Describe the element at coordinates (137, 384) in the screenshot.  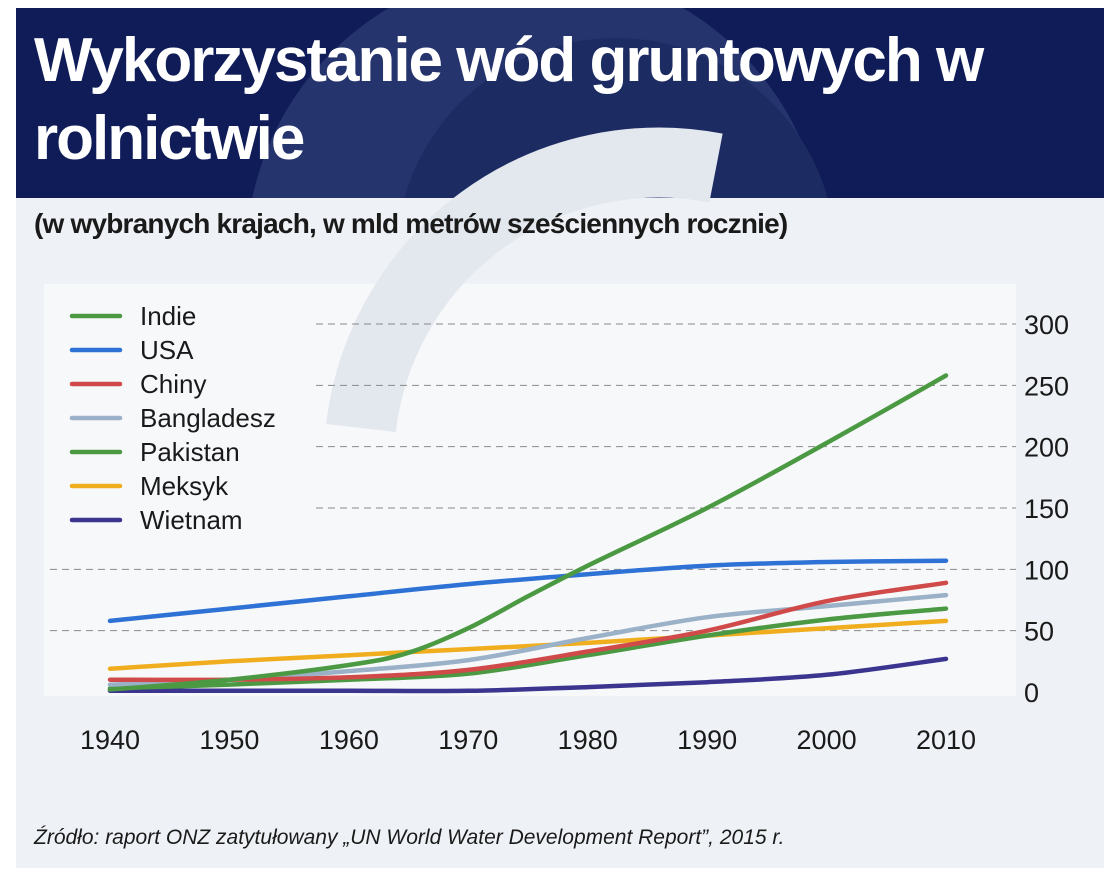
I see `legend-item-chiny: Chiny` at that location.